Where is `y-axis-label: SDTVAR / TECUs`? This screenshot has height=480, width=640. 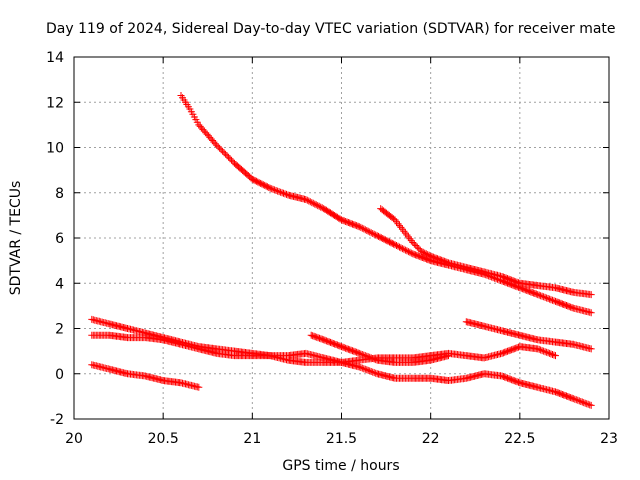
y-axis-label: SDTVAR / TECUs is located at coordinates (16, 238).